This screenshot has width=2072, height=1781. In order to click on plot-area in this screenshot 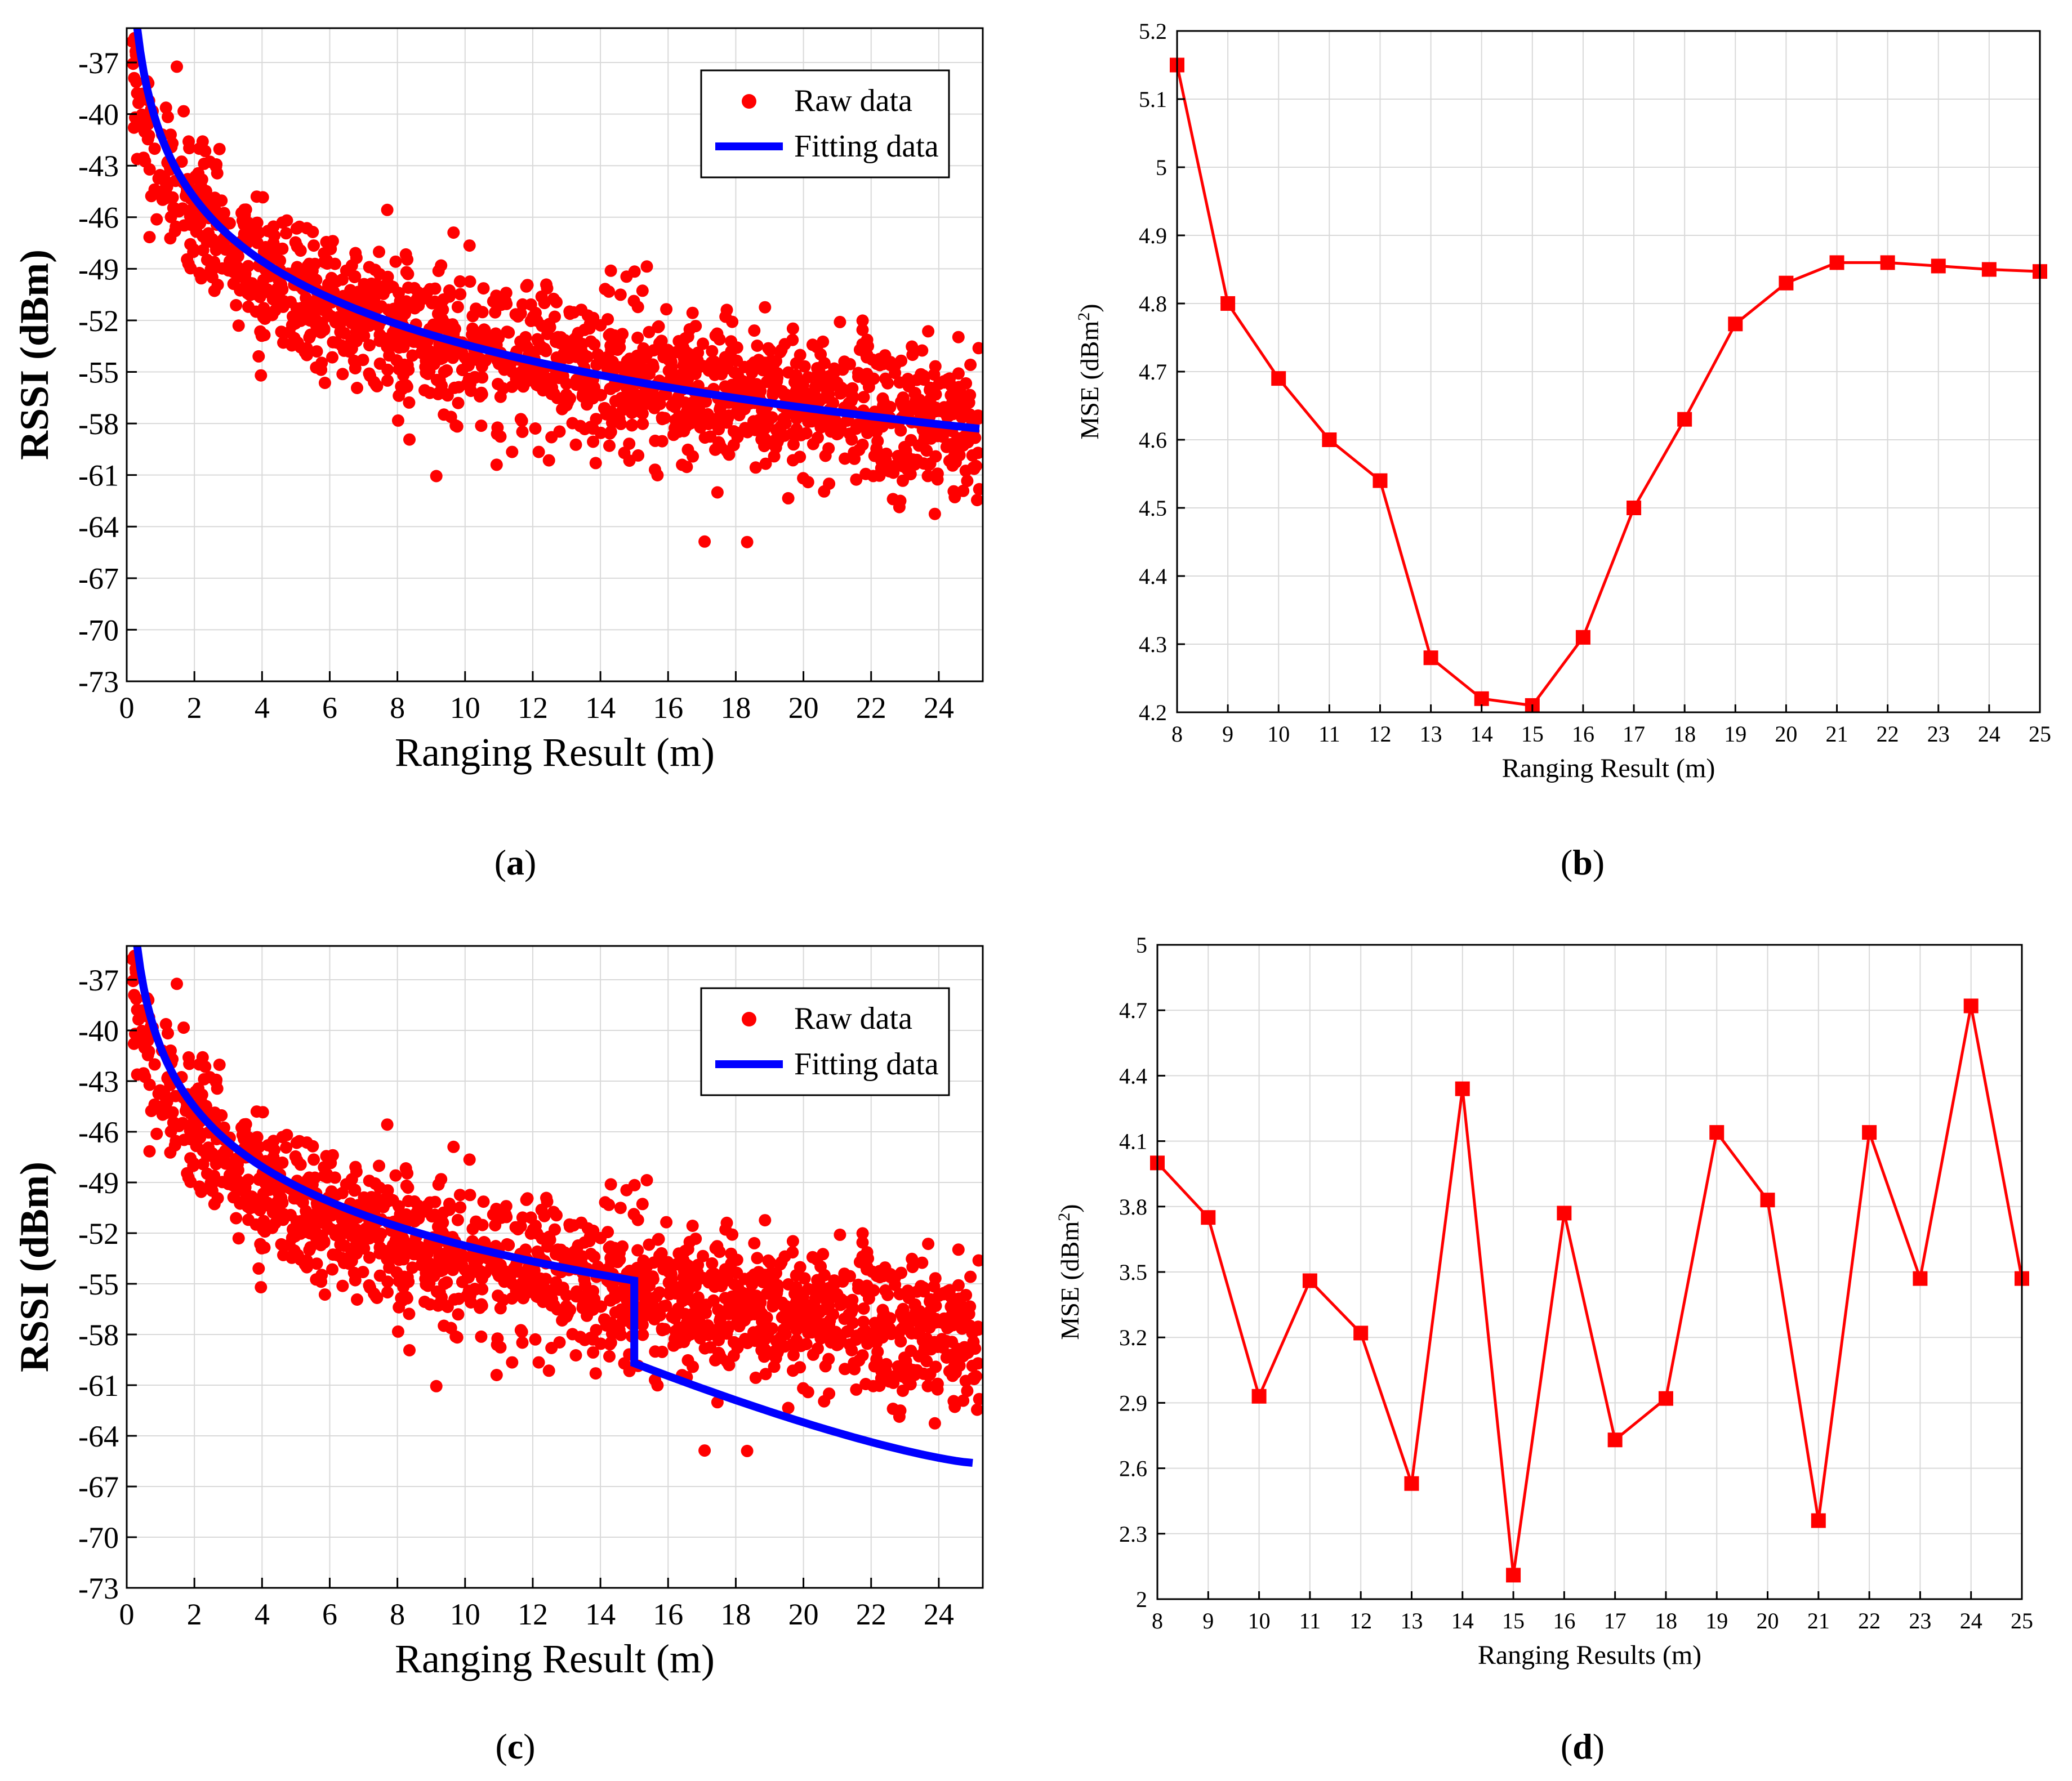, I will do `click(555, 1207)`.